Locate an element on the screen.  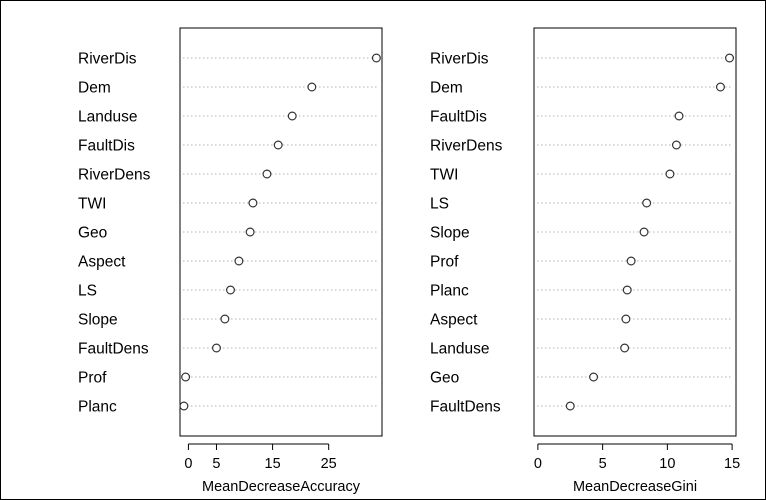
x-axis-title: MeanDecreaseGini is located at coordinates (635, 487).